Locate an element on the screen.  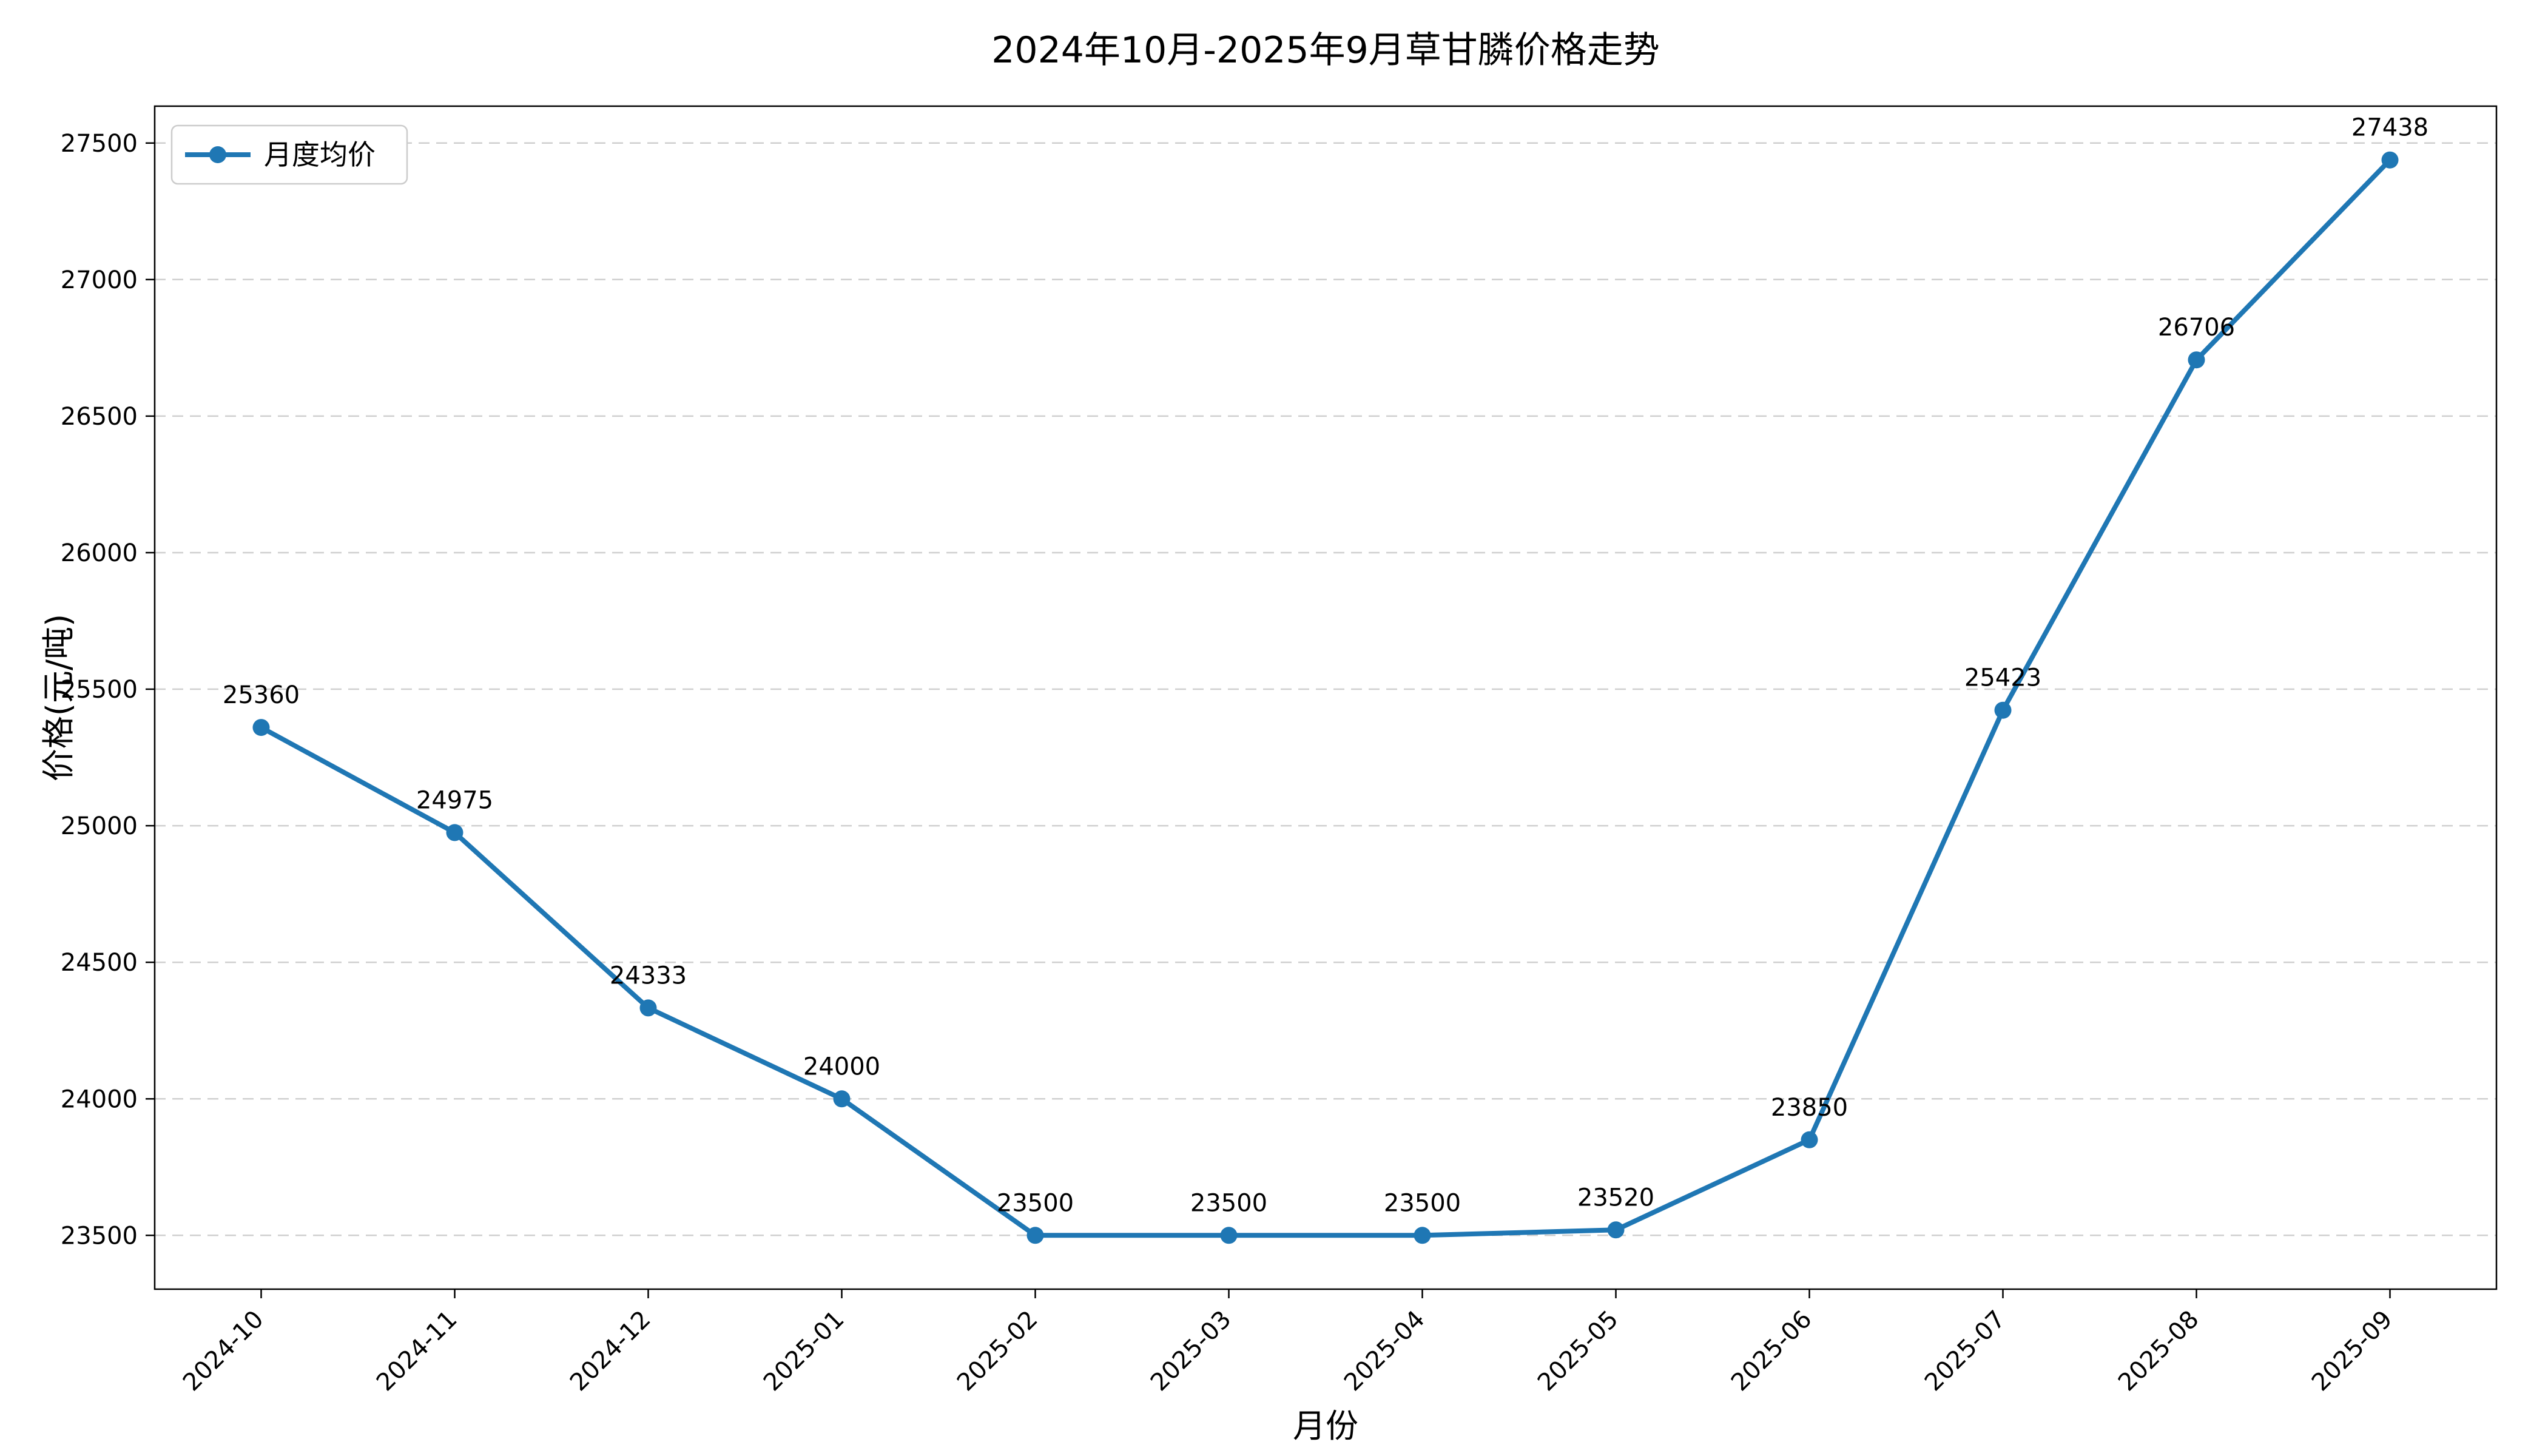
point-value-label: 23520 is located at coordinates (1615, 1198).